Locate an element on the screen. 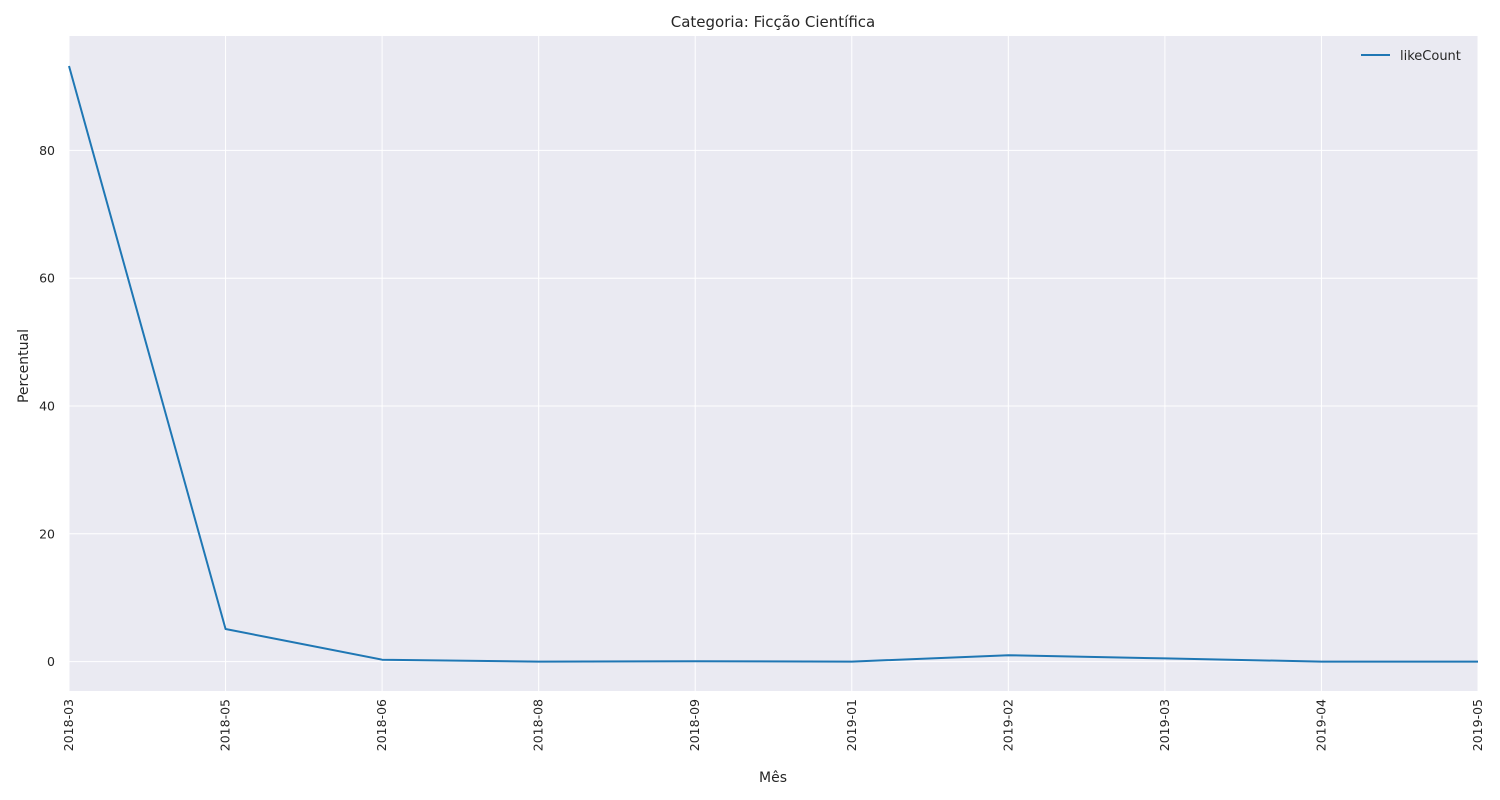  y-tick-label: 80 is located at coordinates (47, 150).